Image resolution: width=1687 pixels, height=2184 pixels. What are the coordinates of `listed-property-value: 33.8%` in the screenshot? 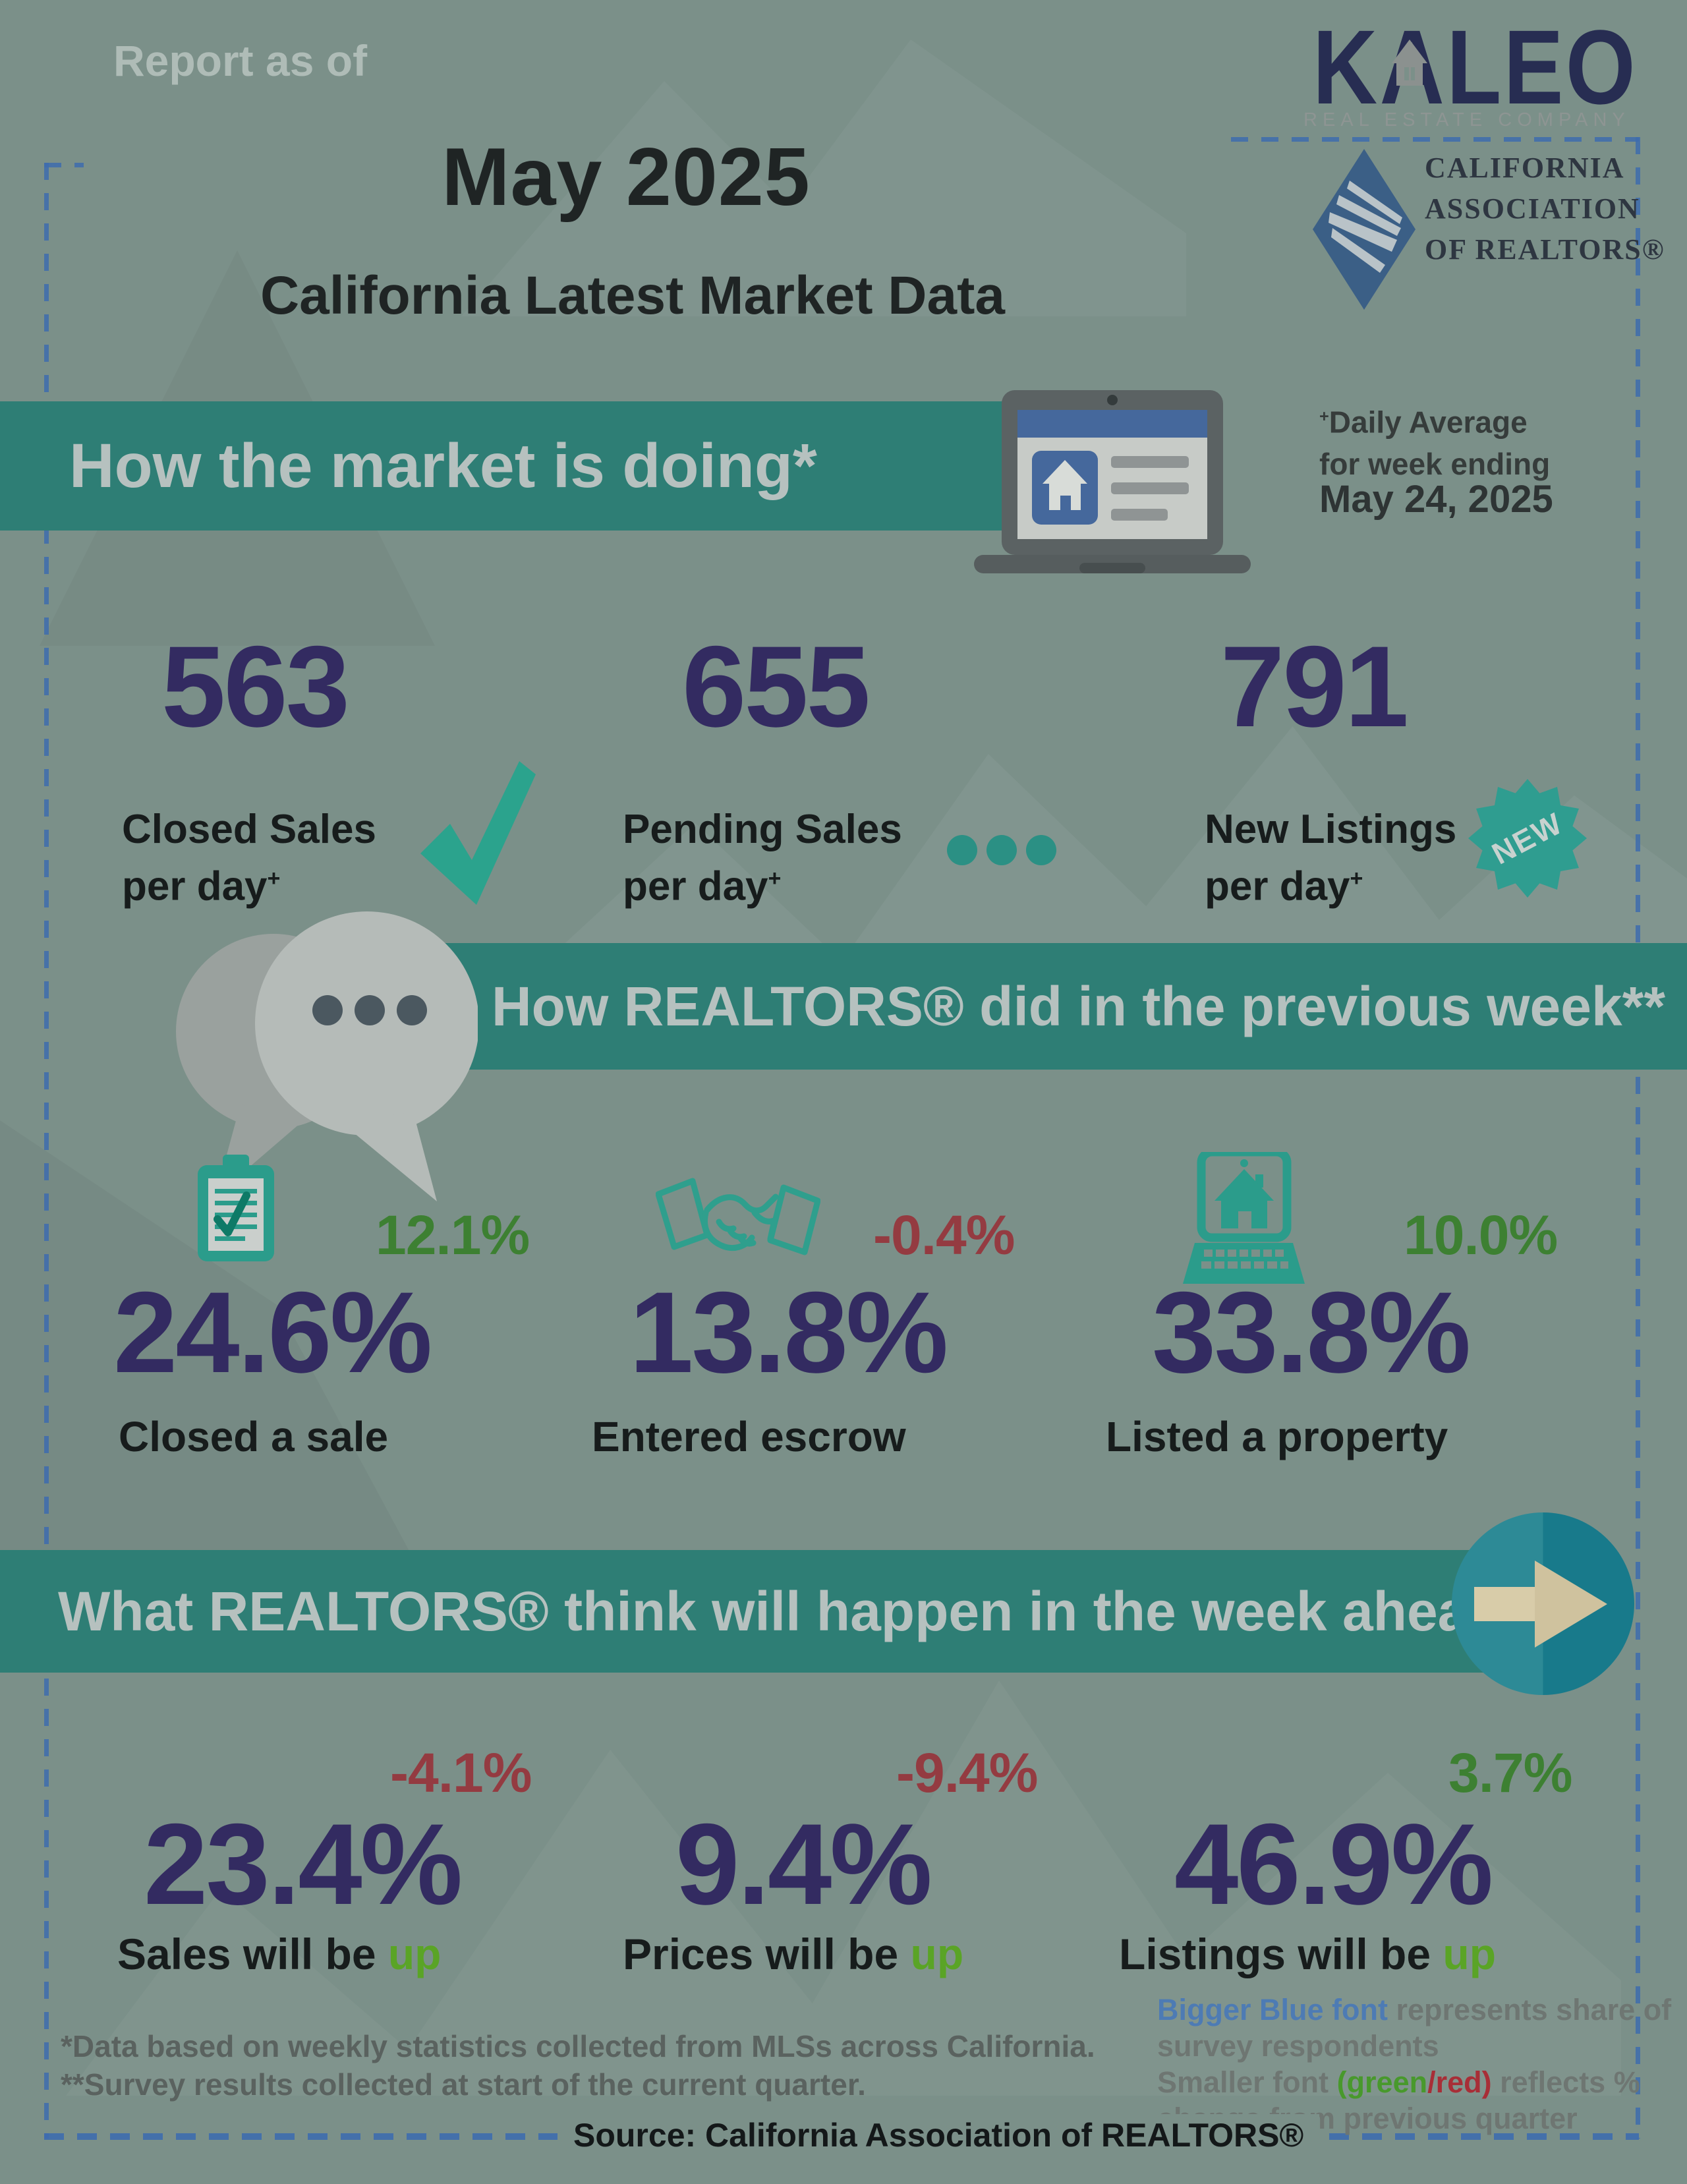 It's located at (1311, 1333).